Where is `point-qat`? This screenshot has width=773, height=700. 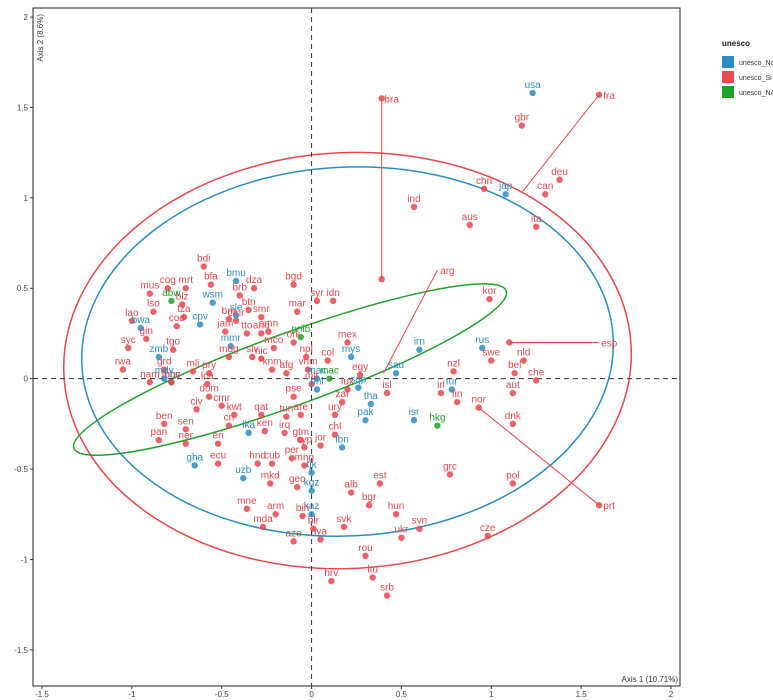 point-qat is located at coordinates (261, 414).